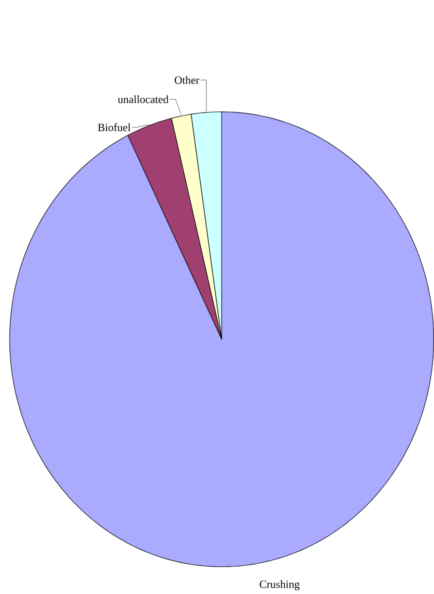 The image size is (434, 594). I want to click on slice-label: Crushing, so click(280, 585).